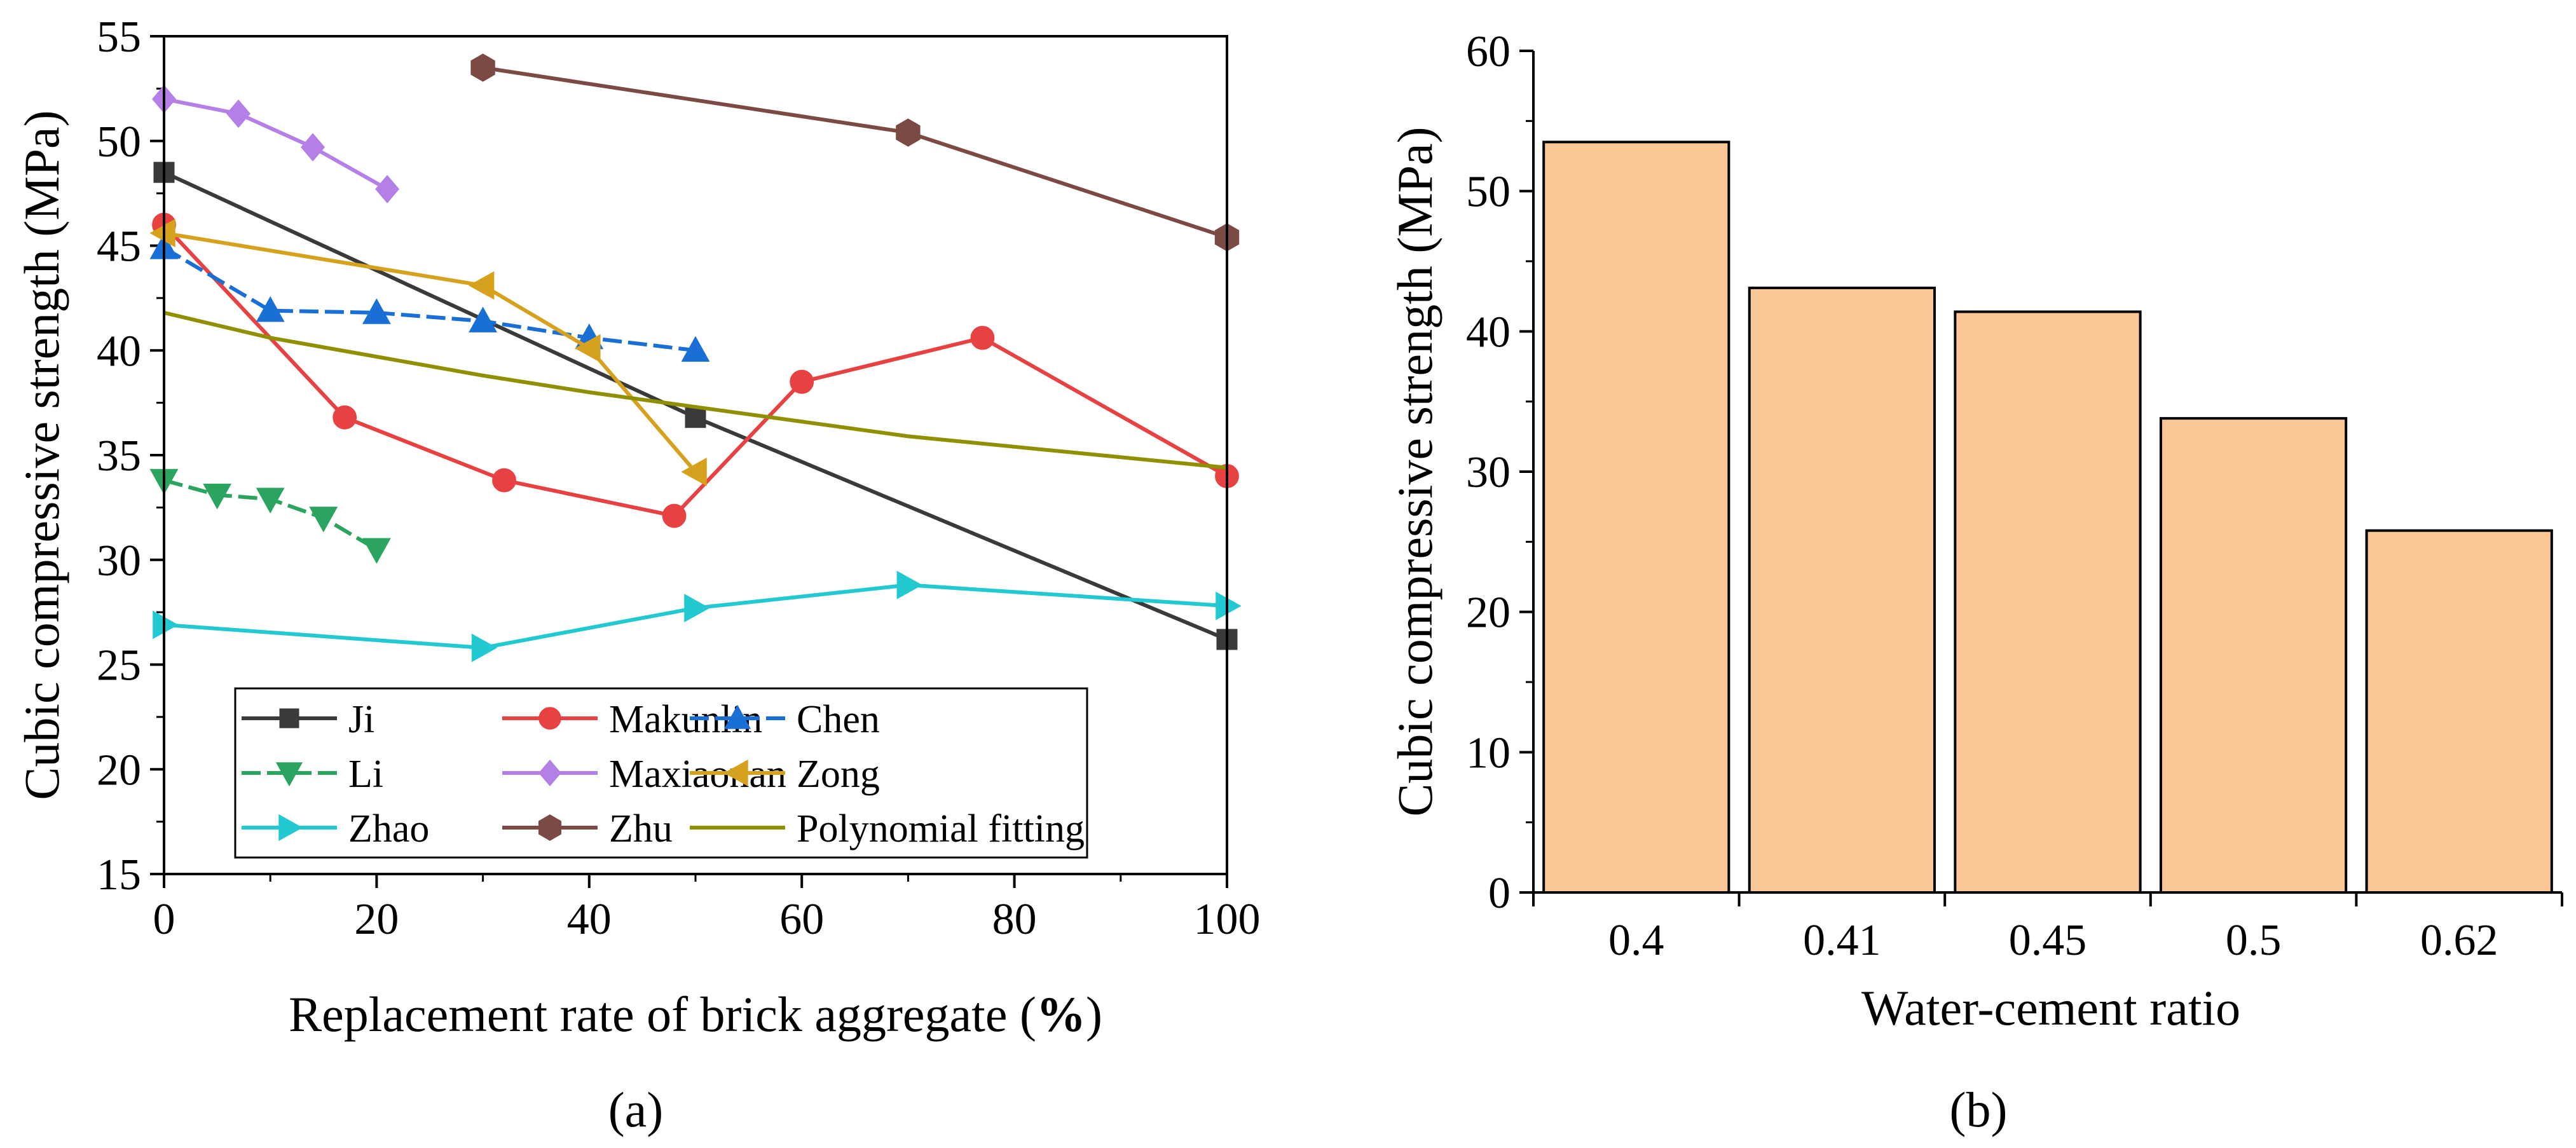  I want to click on y-tick-label: 45, so click(119, 247).